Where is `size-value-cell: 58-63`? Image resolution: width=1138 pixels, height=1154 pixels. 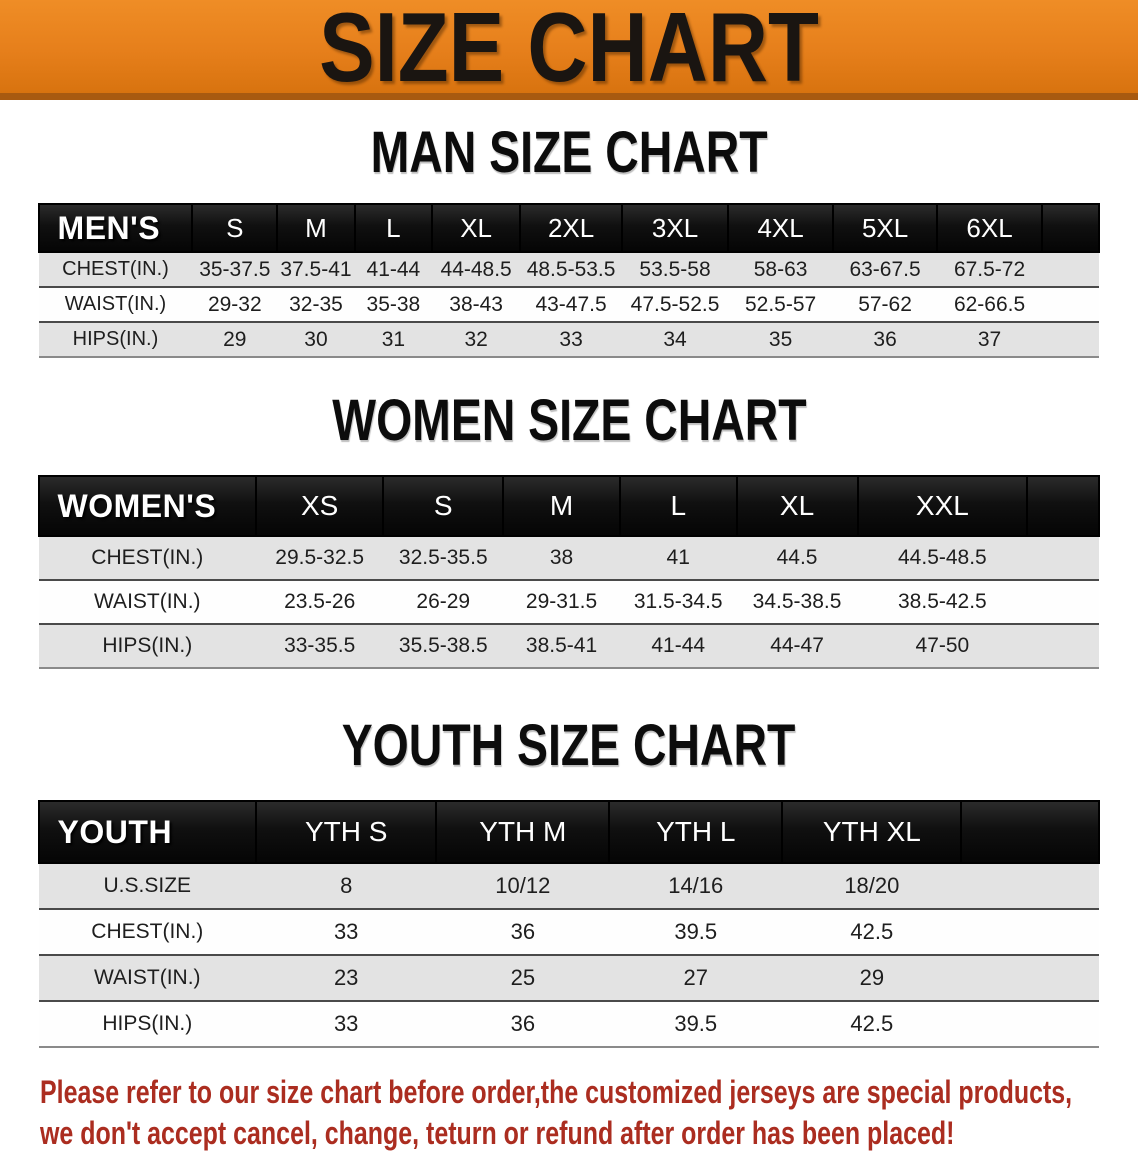 size-value-cell: 58-63 is located at coordinates (781, 269).